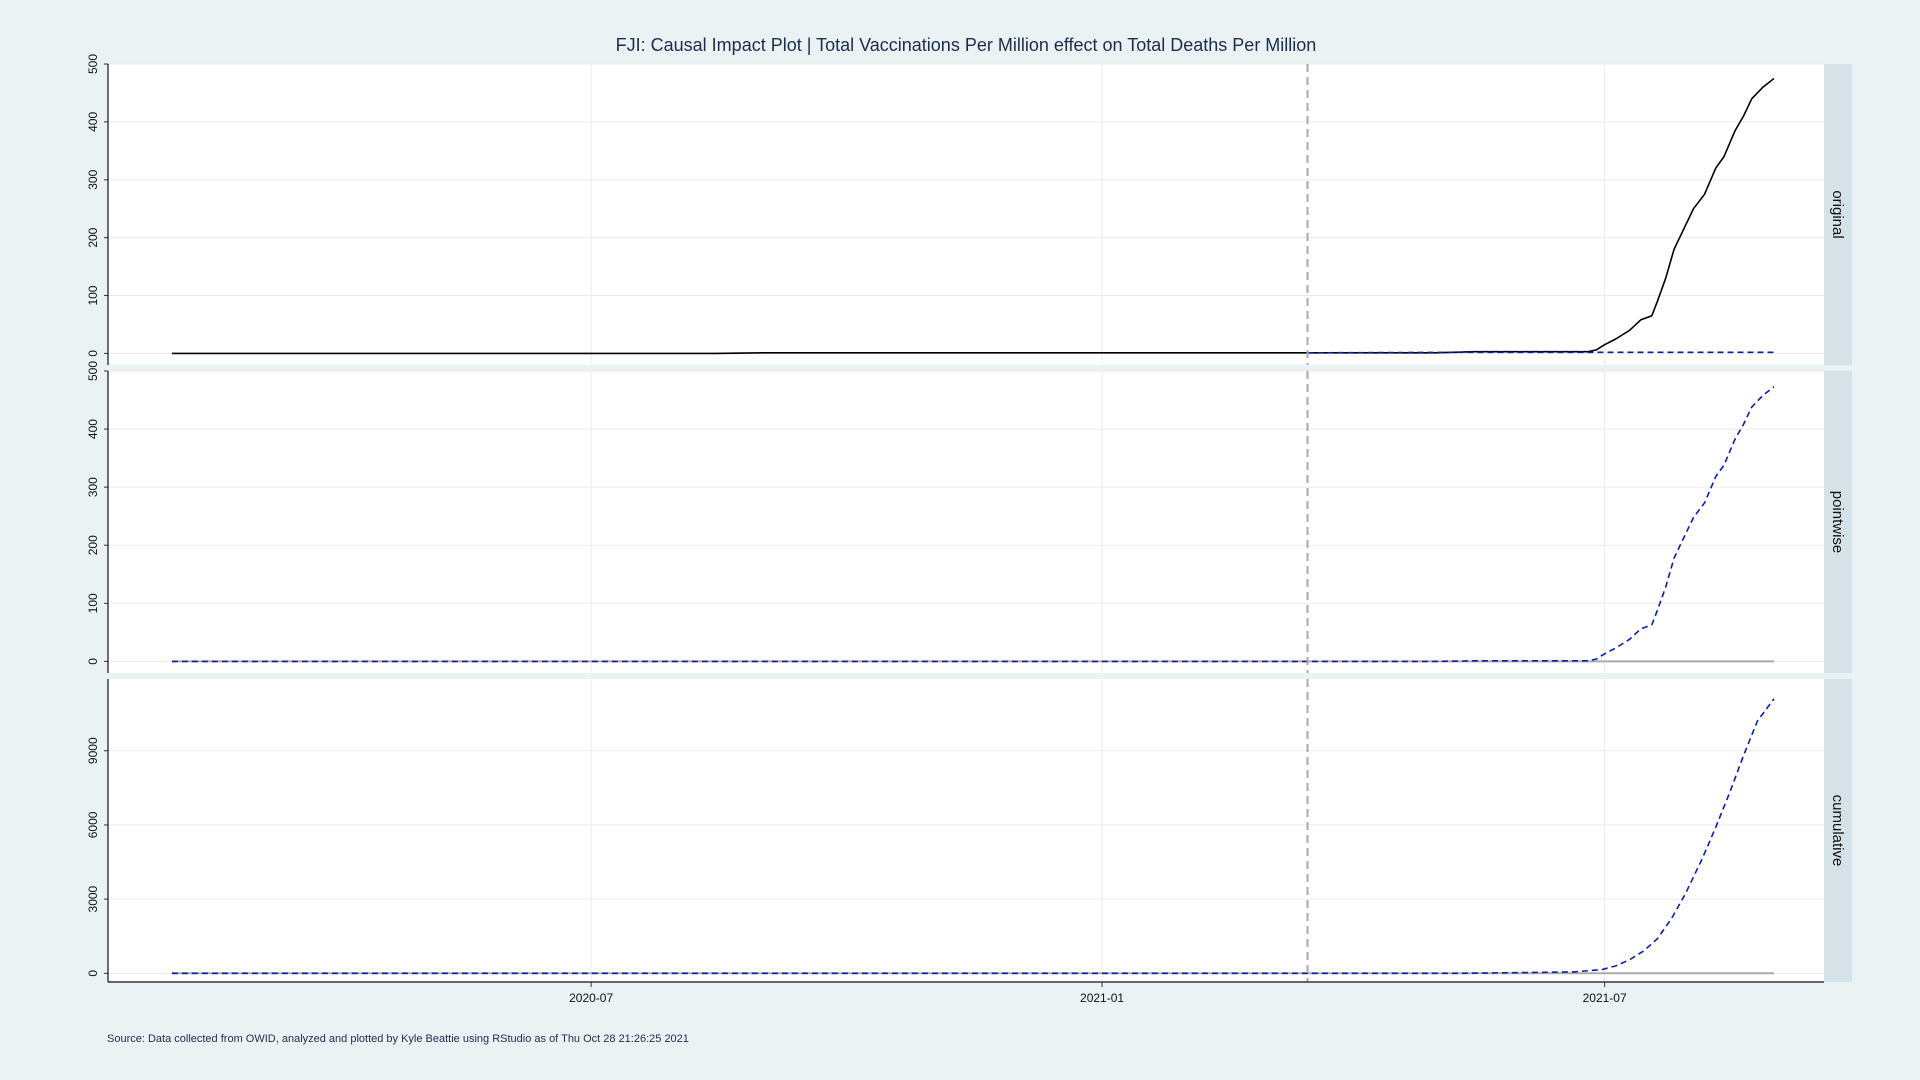  Describe the element at coordinates (1605, 998) in the screenshot. I see `x-tick-label: 2021-07` at that location.